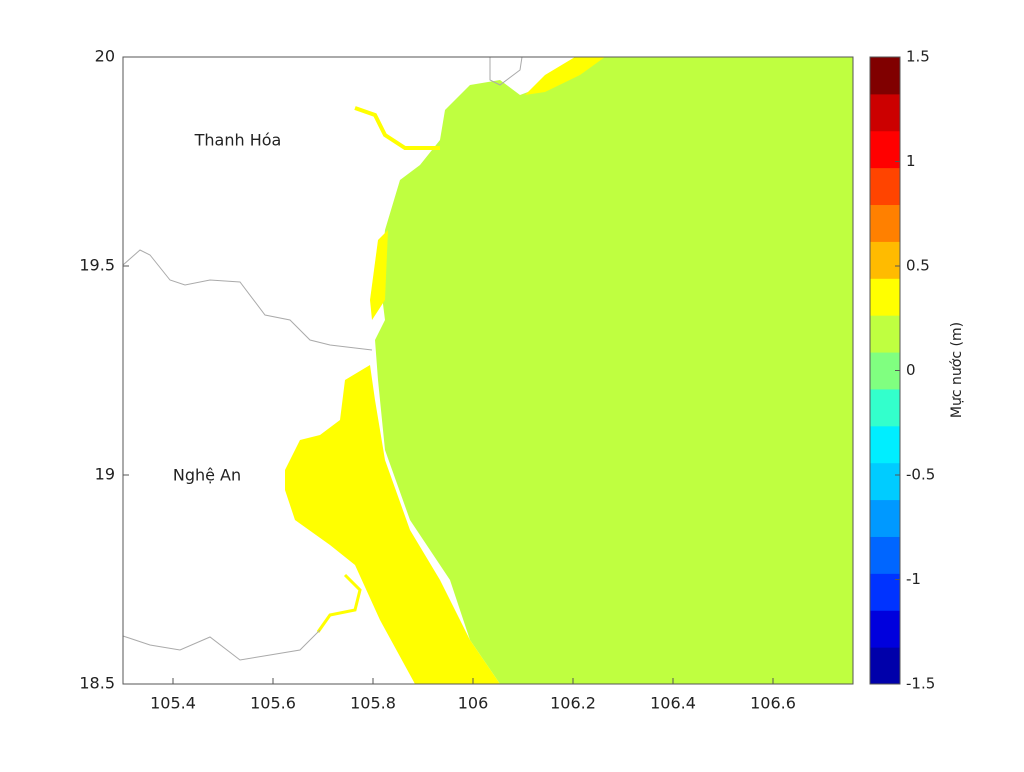 Image resolution: width=1024 pixels, height=772 pixels. Describe the element at coordinates (105, 56) in the screenshot. I see `y-tick-label: 20` at that location.